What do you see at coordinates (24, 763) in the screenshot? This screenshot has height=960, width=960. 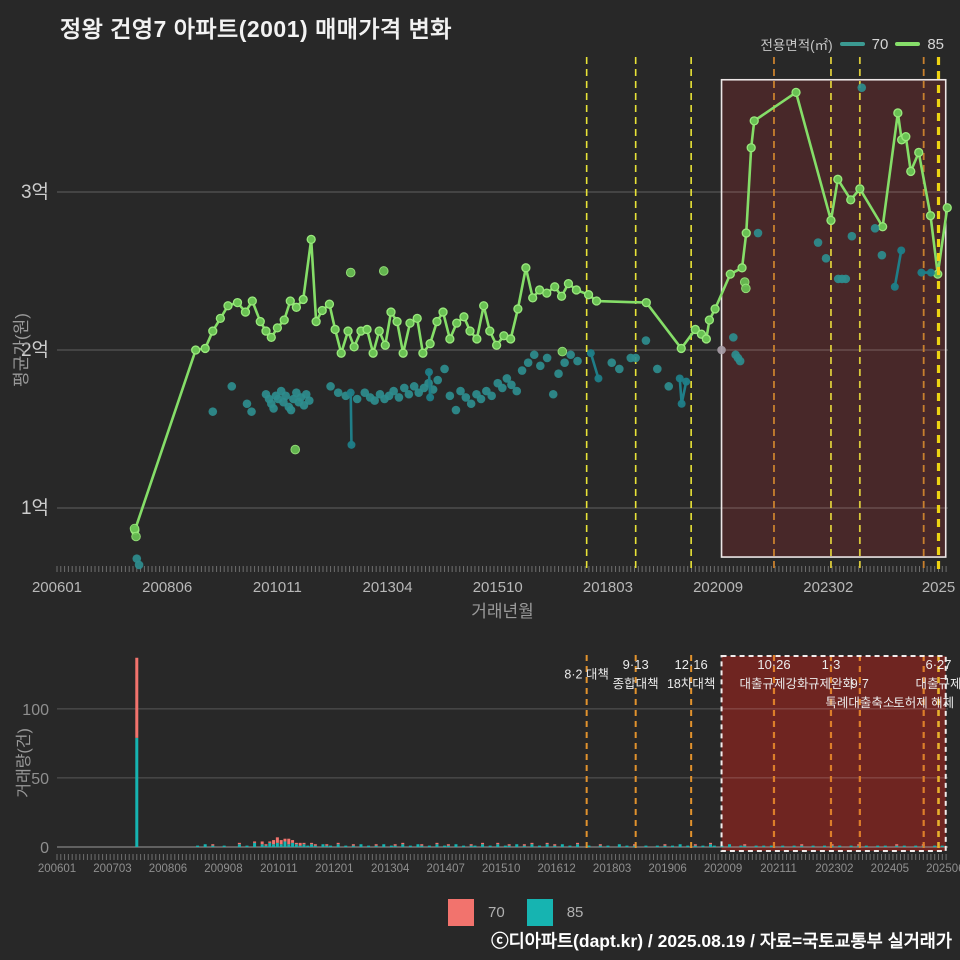 I see `y-axis-title: 거래량(건)` at bounding box center [24, 763].